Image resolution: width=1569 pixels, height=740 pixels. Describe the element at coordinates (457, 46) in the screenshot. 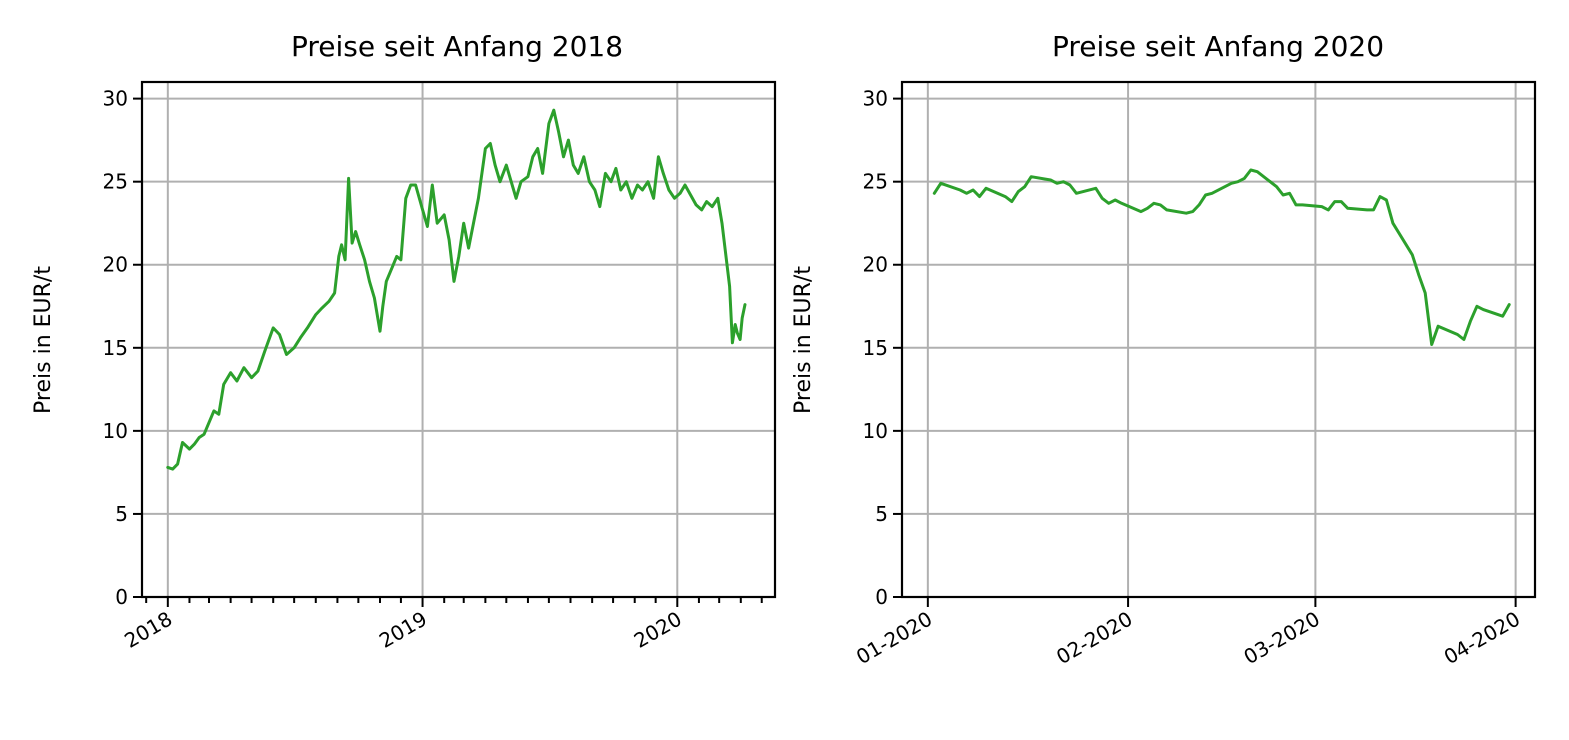

I see `chart-title-left: Preise seit Anfang 2018` at that location.